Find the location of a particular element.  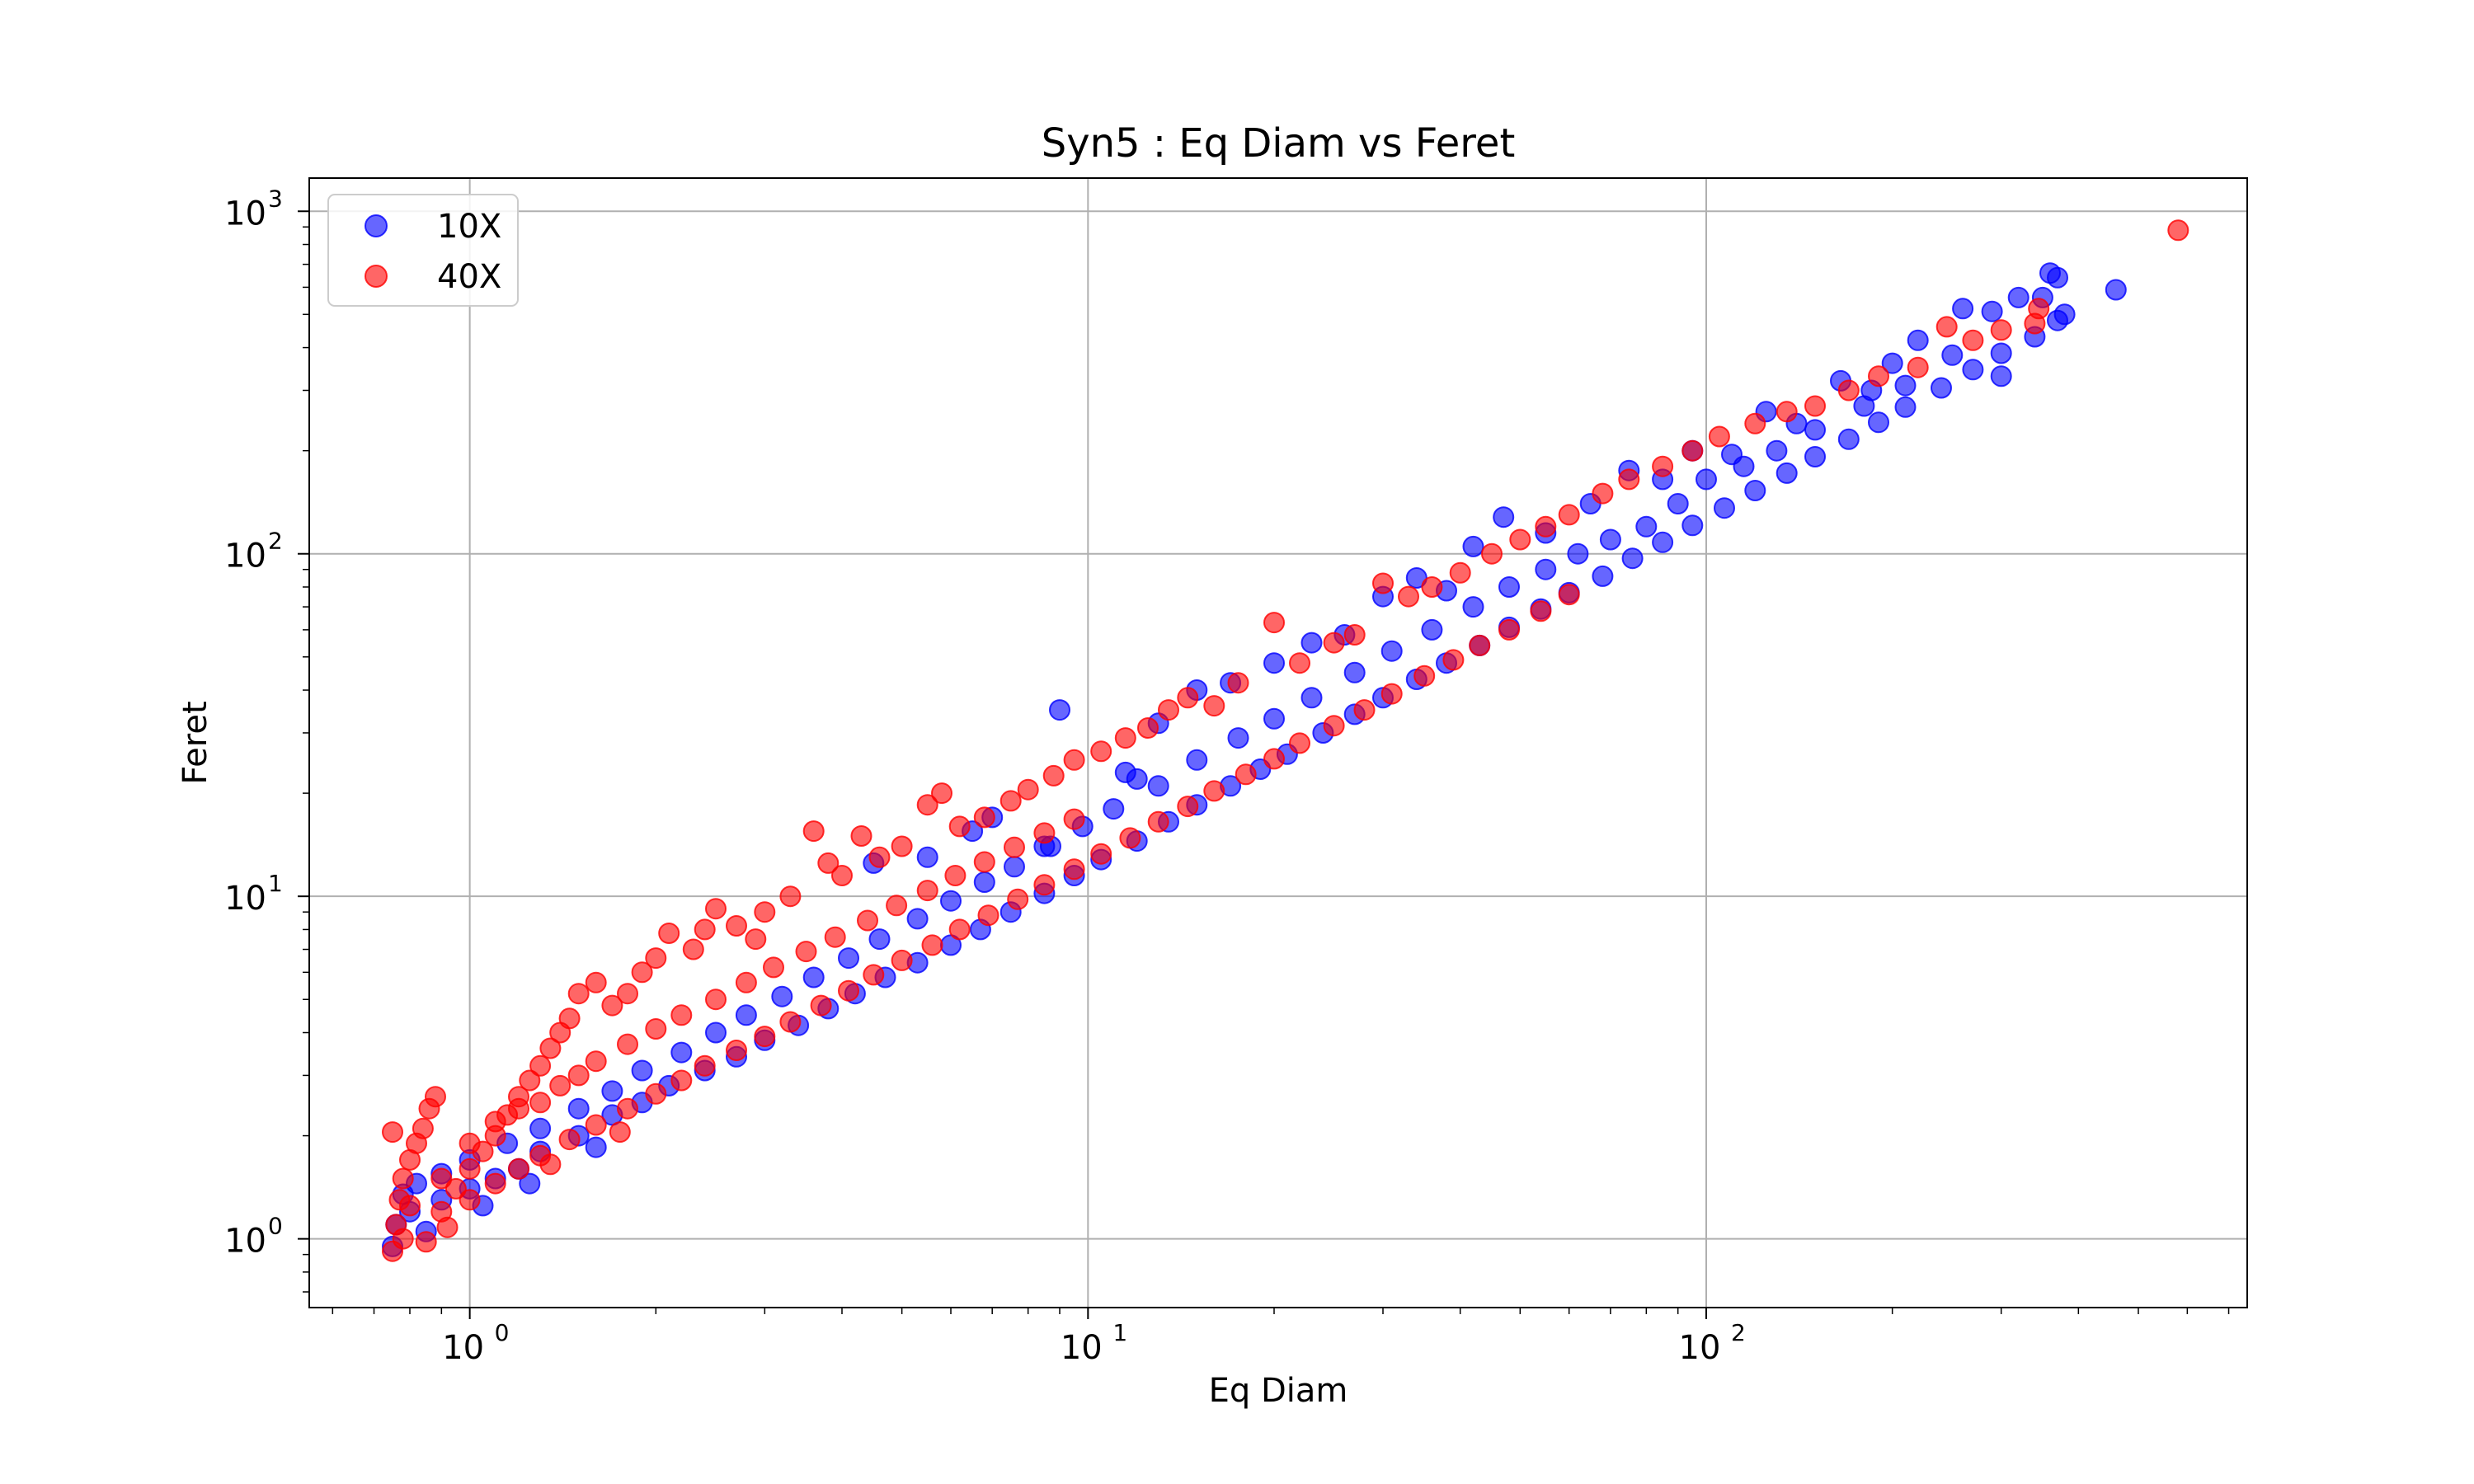

y-tick-label: 10 2 is located at coordinates (253, 551).